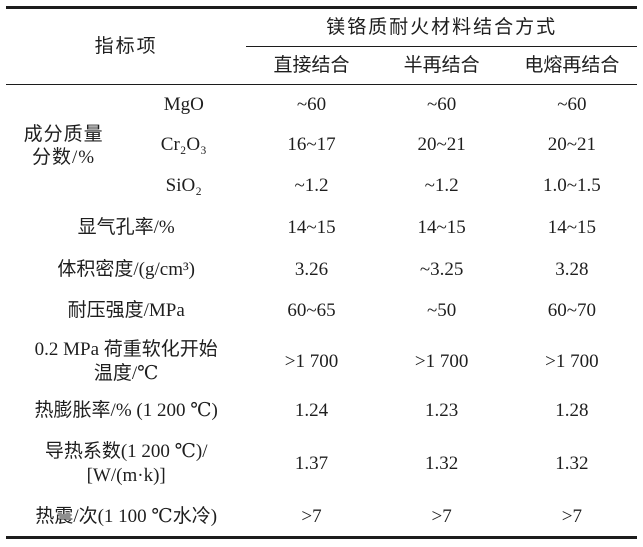  What do you see at coordinates (126, 463) in the screenshot?
I see `row-label-thermal-conductivity: 导热系数(1 200 ℃)/ [W/(m·k)]` at bounding box center [126, 463].